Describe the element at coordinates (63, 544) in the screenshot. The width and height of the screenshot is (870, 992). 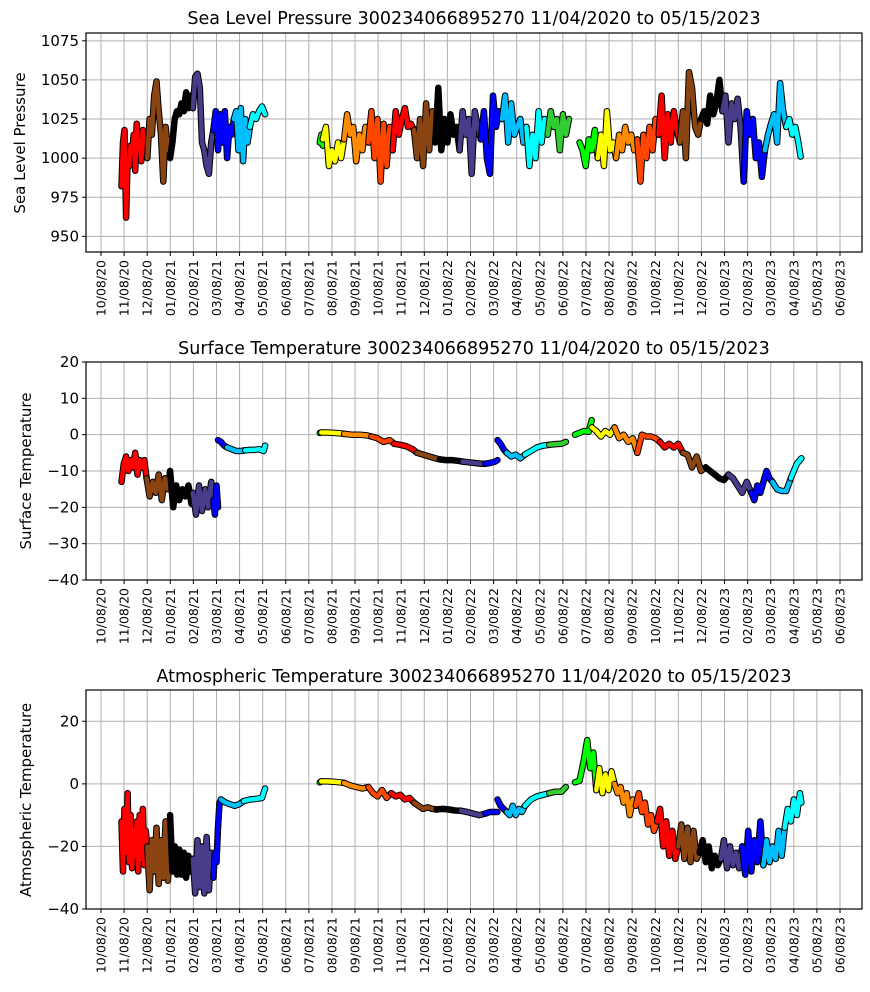
I see `y-tick-label: −30` at that location.